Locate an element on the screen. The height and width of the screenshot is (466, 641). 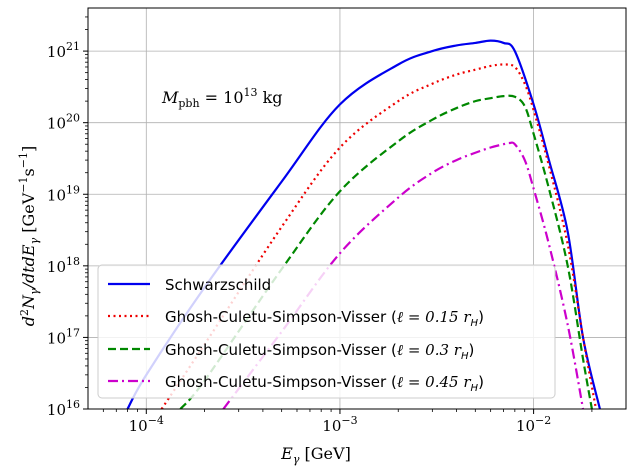
x-tick-label: 10⁻² is located at coordinates (533, 424).